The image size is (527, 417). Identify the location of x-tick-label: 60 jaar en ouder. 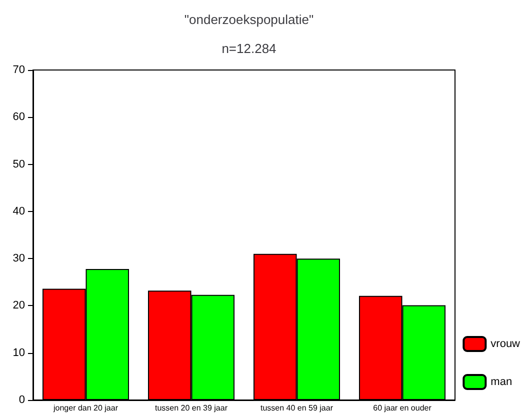
(402, 408).